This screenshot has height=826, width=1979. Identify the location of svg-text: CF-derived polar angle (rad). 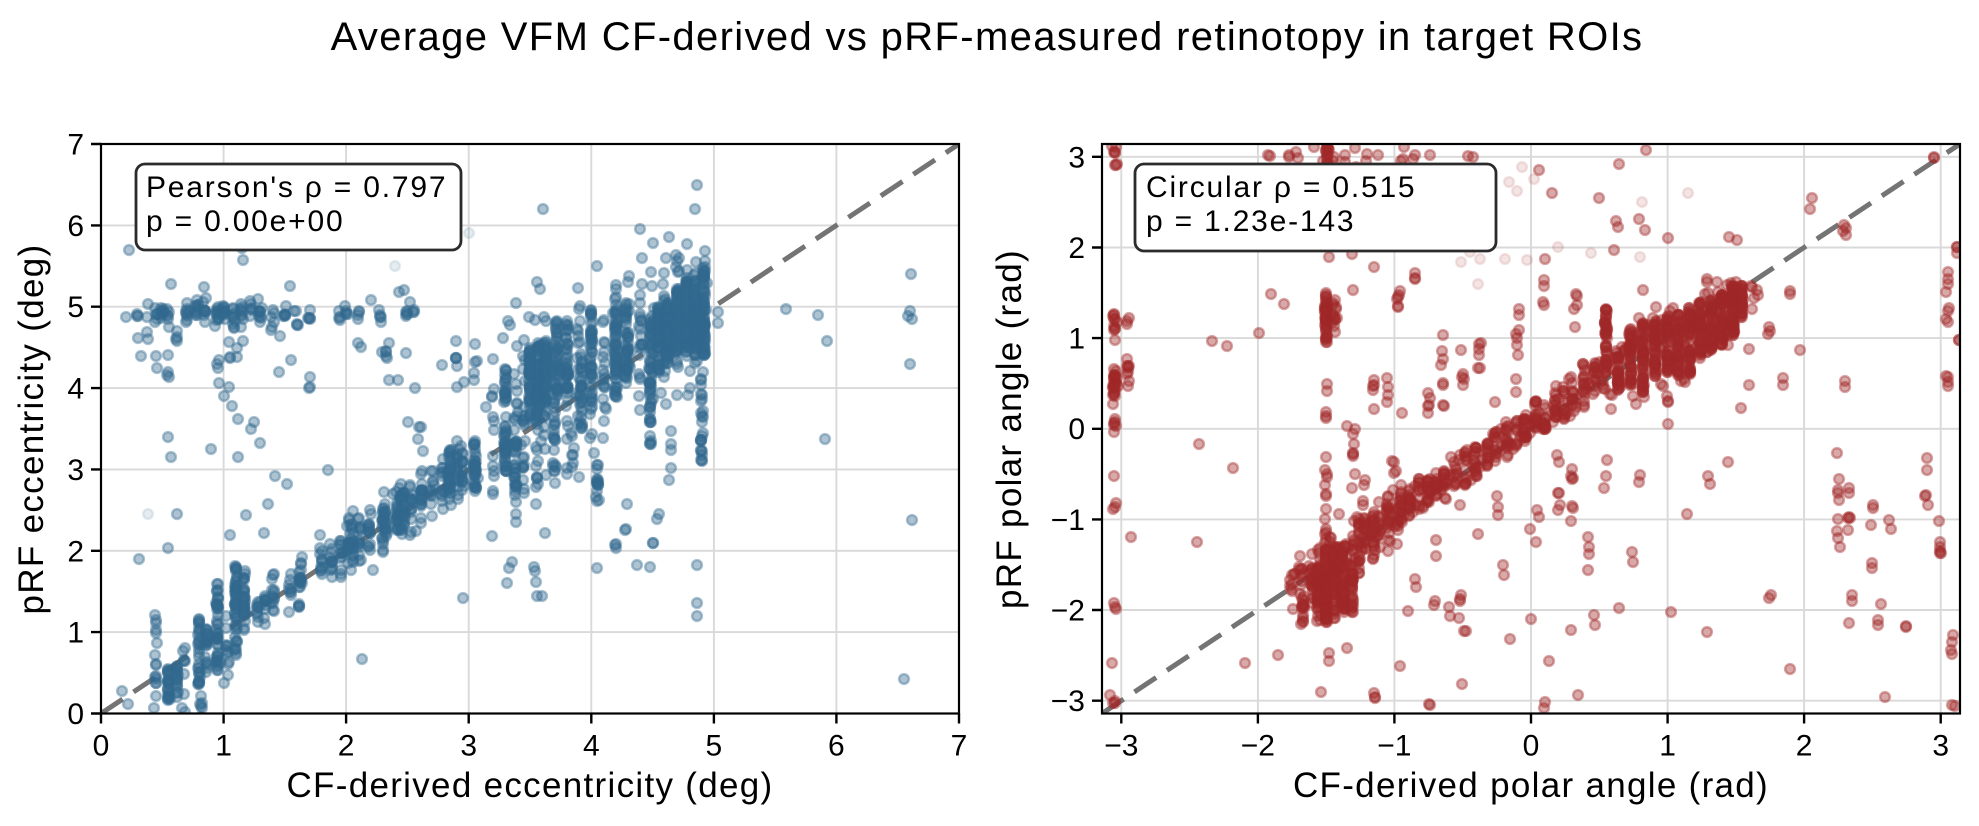
(1531, 785).